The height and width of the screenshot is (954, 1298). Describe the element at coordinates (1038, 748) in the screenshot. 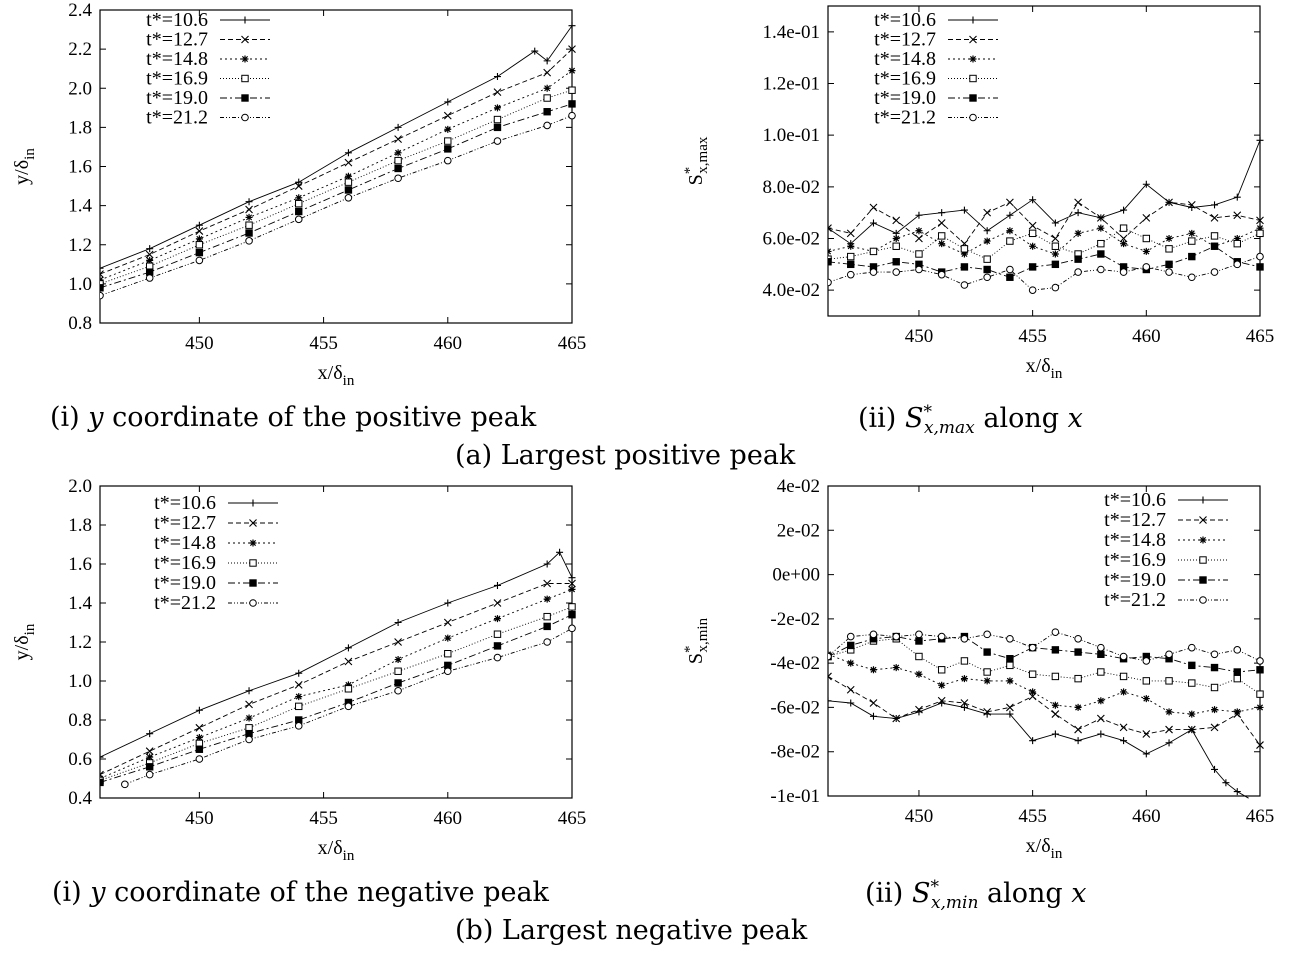

I see `series-t*=10.6` at that location.